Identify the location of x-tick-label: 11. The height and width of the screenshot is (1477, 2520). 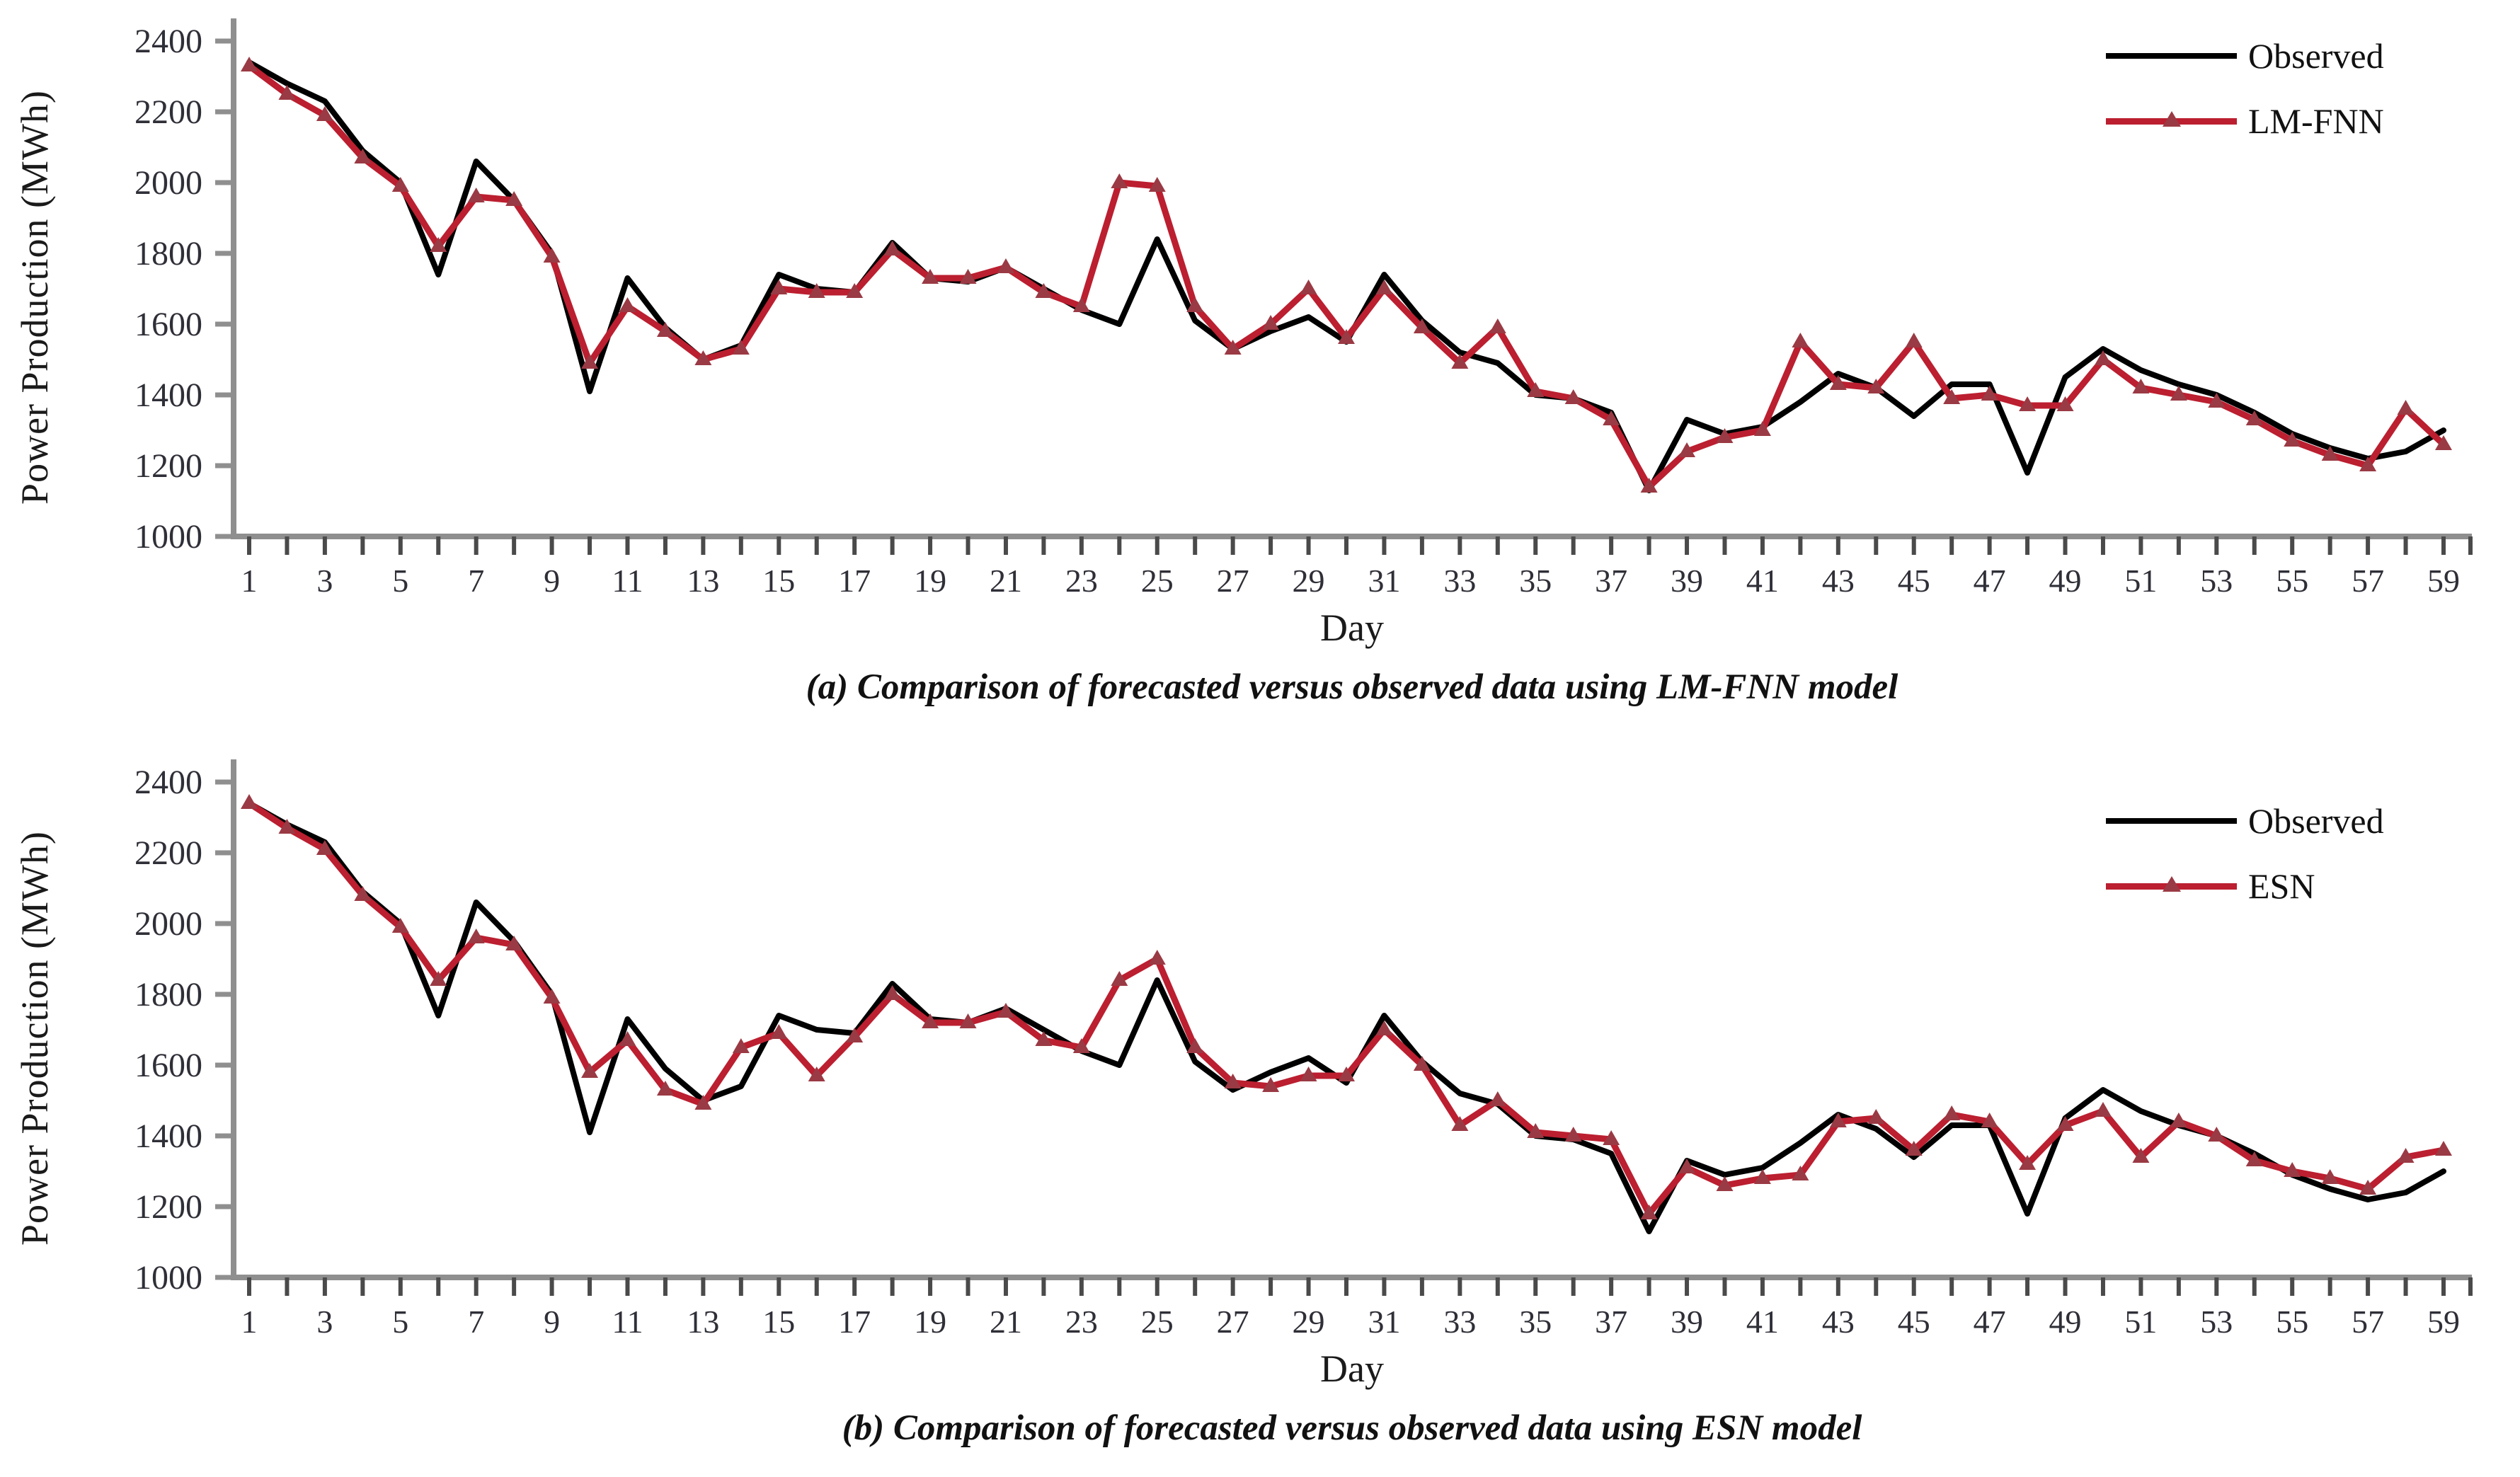
(627, 1322).